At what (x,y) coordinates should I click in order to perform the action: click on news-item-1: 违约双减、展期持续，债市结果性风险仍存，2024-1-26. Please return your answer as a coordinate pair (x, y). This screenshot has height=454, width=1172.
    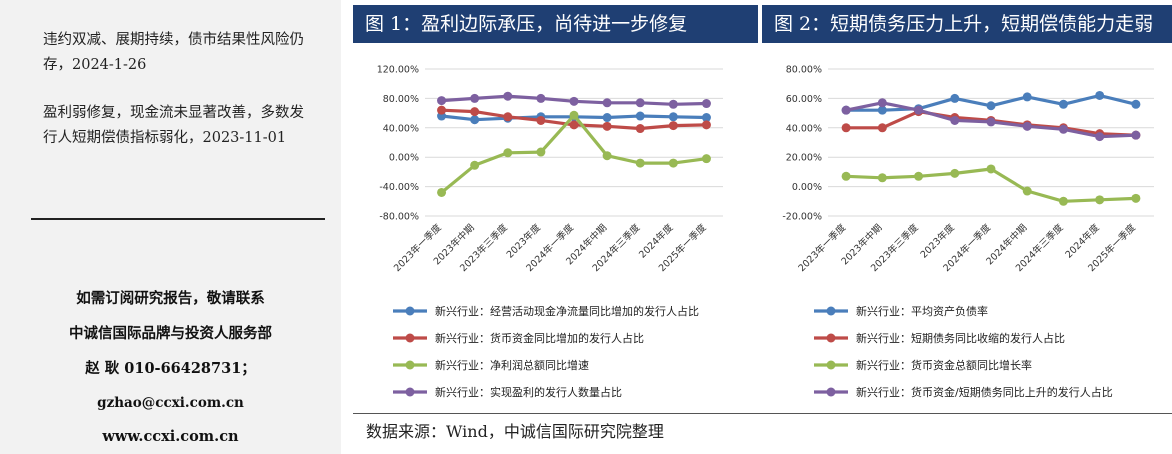
    Looking at the image, I should click on (173, 52).